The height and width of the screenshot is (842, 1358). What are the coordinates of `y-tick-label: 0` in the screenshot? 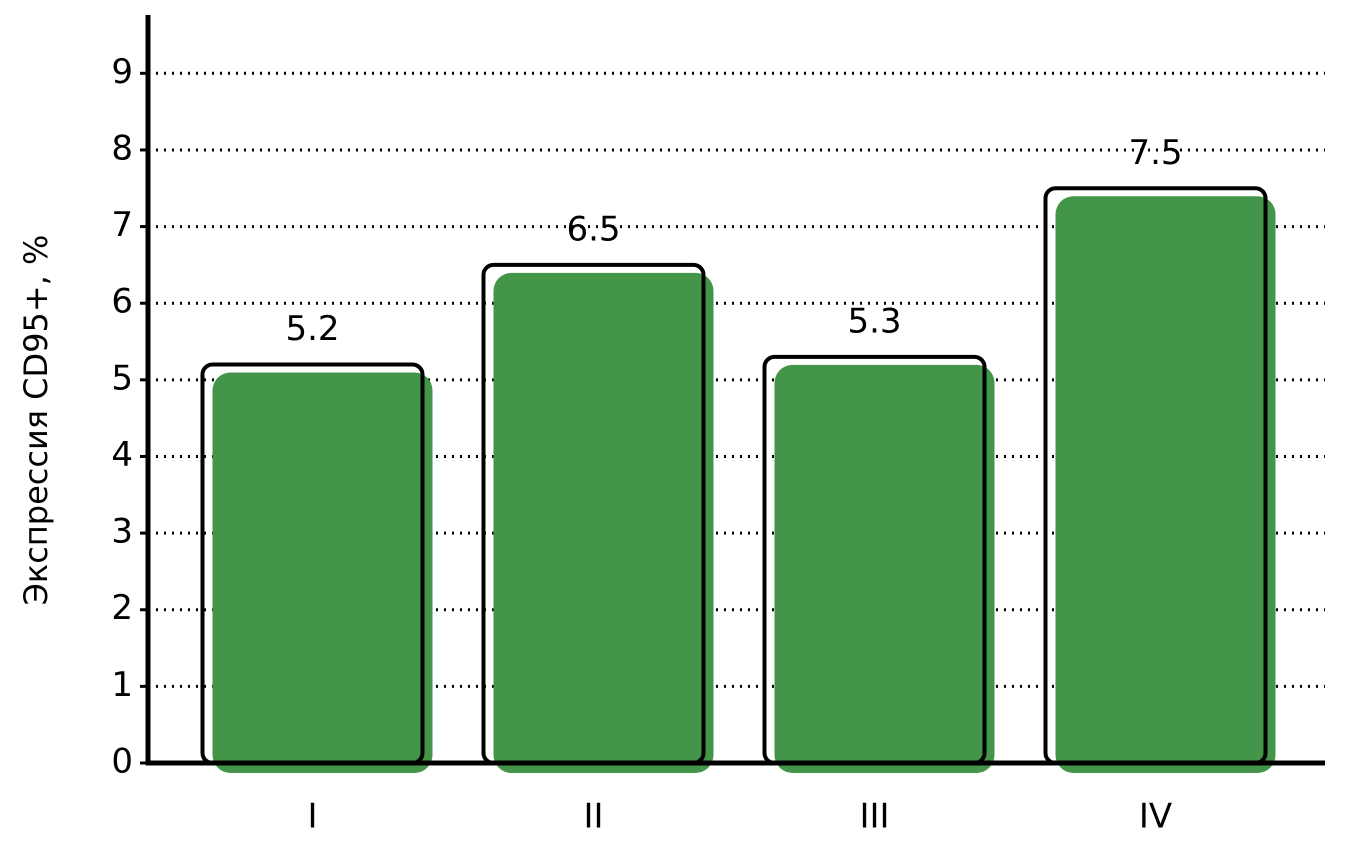 It's located at (122, 762).